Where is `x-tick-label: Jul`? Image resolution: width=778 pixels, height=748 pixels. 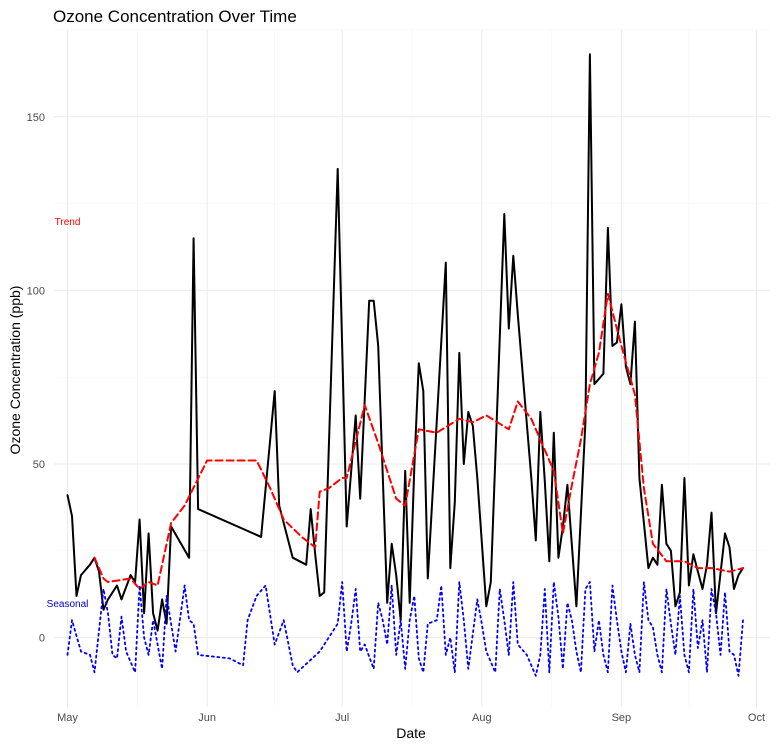
x-tick-label: Jul is located at coordinates (342, 718).